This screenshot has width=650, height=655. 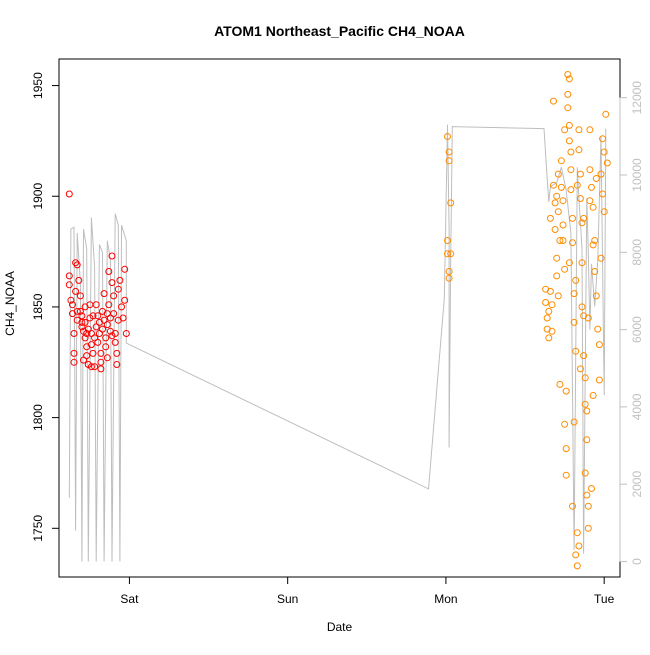 What do you see at coordinates (10, 303) in the screenshot?
I see `y-axis-label: CH4_NOAA` at bounding box center [10, 303].